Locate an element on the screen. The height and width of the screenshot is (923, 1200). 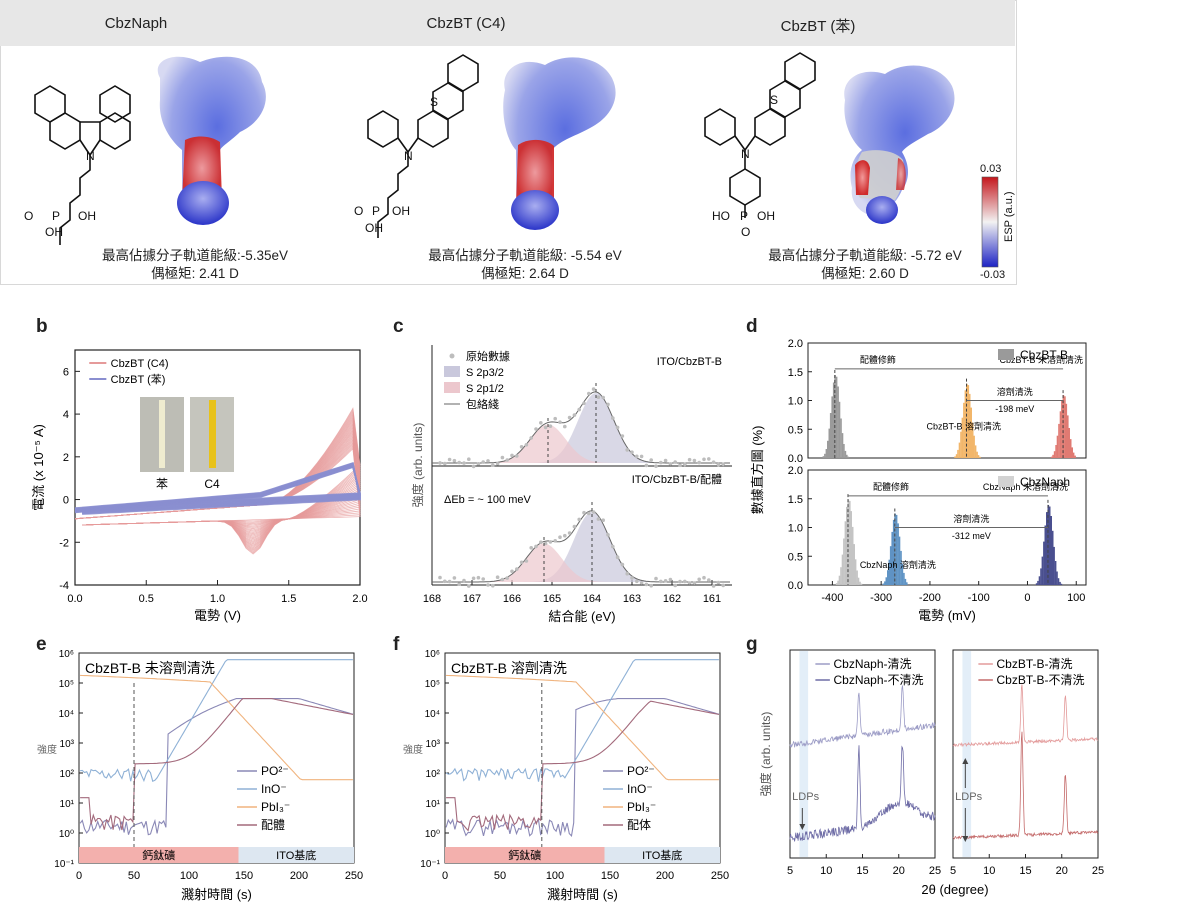
label-shift-value-bot: -312 meV is located at coordinates (971, 536).